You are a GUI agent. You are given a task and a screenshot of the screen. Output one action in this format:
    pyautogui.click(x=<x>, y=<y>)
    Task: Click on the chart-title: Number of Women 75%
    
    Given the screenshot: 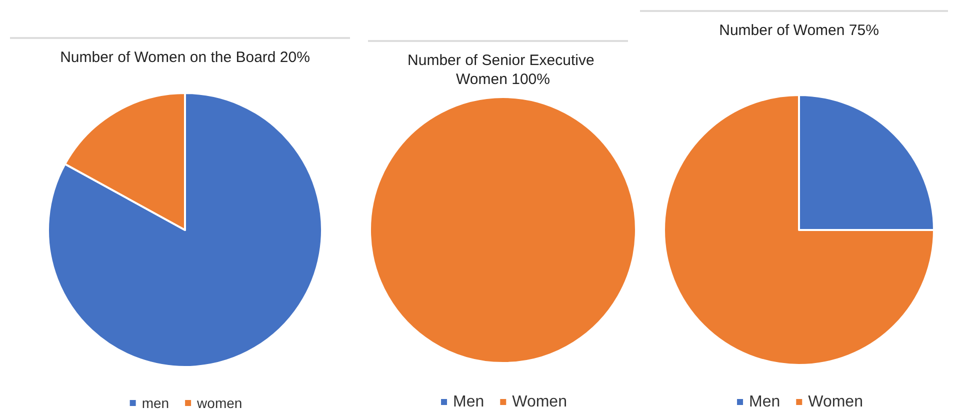 What is the action you would take?
    pyautogui.click(x=799, y=30)
    